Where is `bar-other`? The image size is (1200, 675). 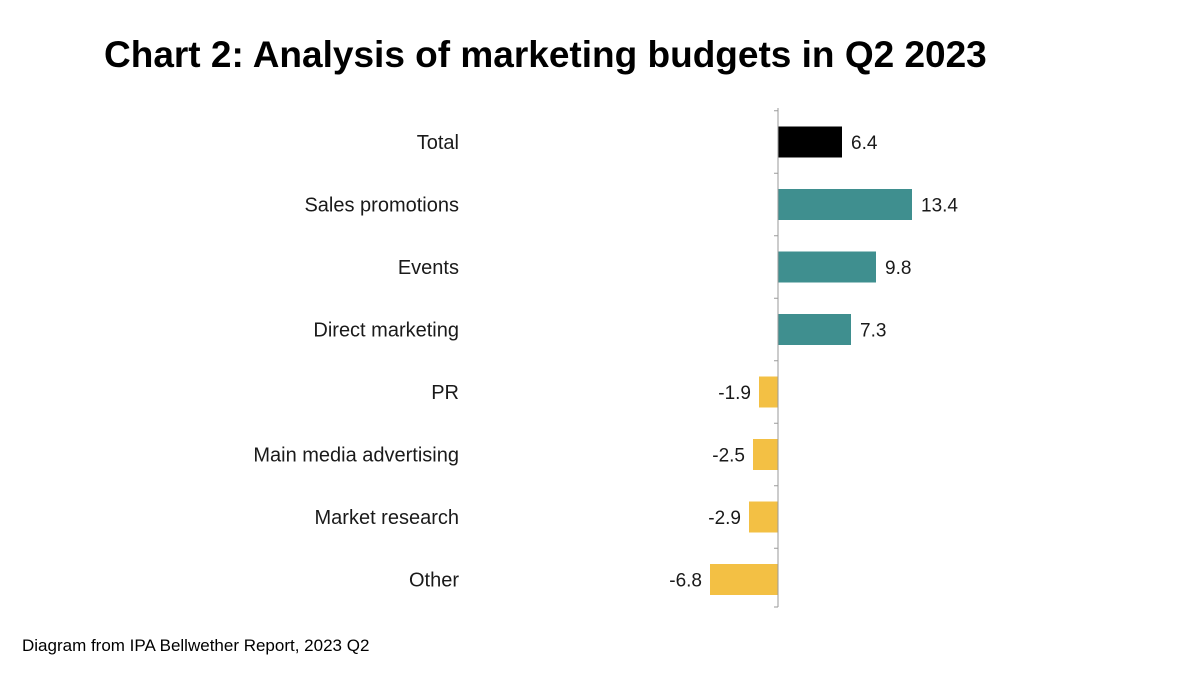
bar-other is located at coordinates (744, 579).